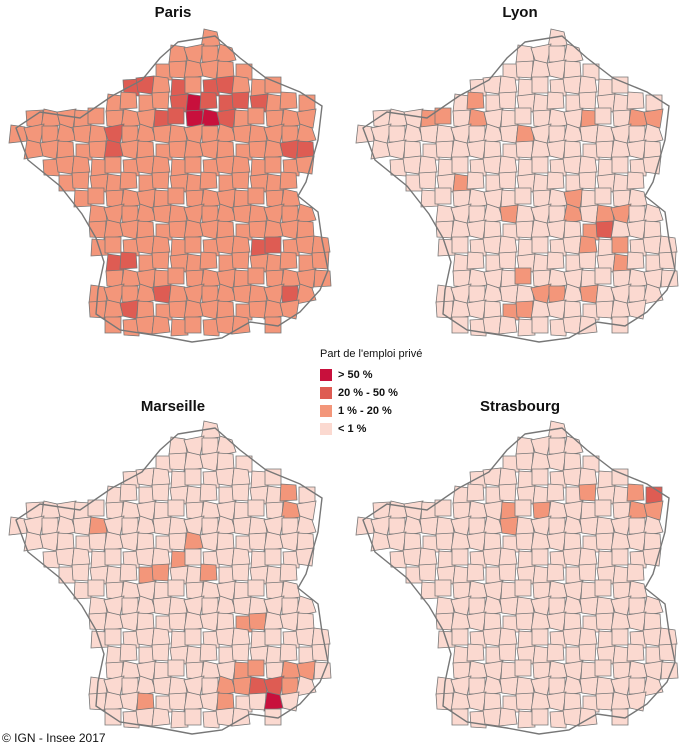  Describe the element at coordinates (520, 12) in the screenshot. I see `map-title: Lyon` at that location.